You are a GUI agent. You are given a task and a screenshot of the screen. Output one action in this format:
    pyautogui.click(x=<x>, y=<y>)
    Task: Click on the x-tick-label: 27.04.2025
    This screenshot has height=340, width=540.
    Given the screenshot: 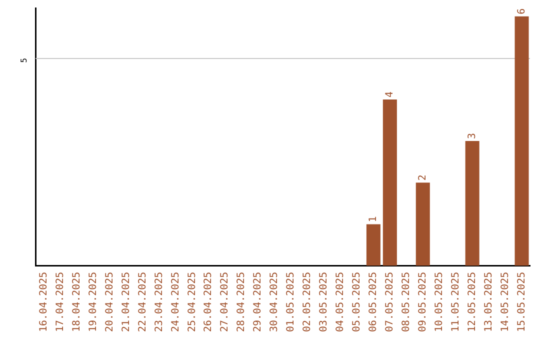 What is the action you would take?
    pyautogui.click(x=225, y=302)
    